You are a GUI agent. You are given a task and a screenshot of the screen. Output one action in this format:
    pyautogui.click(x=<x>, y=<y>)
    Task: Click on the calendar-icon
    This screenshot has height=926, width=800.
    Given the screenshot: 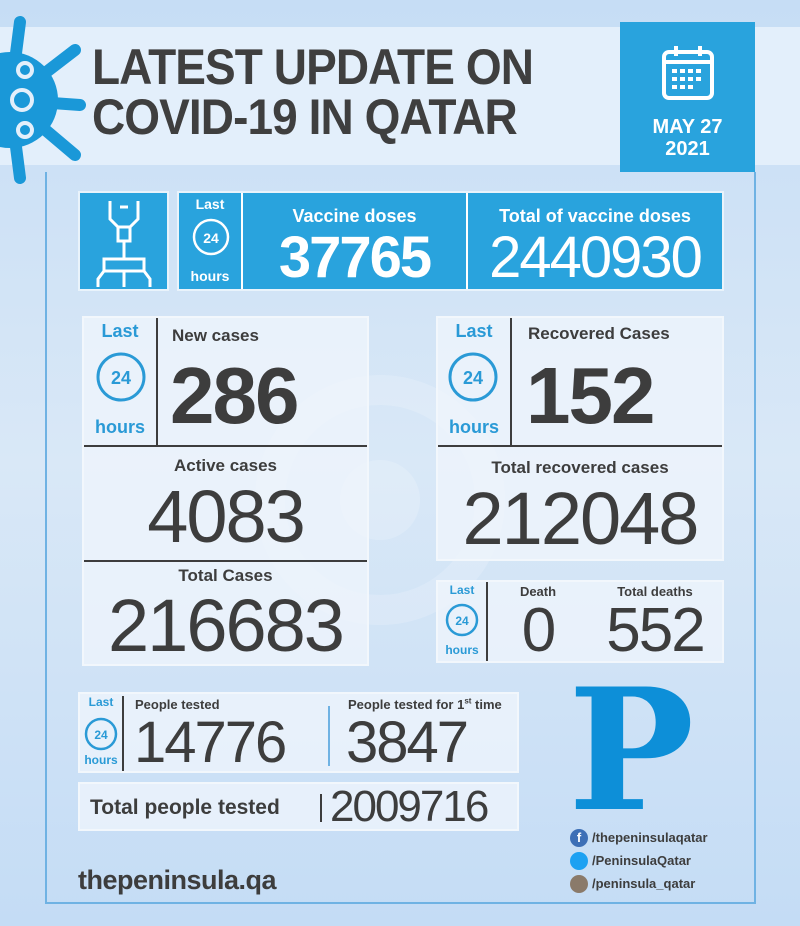 What is the action you would take?
    pyautogui.click(x=687, y=73)
    